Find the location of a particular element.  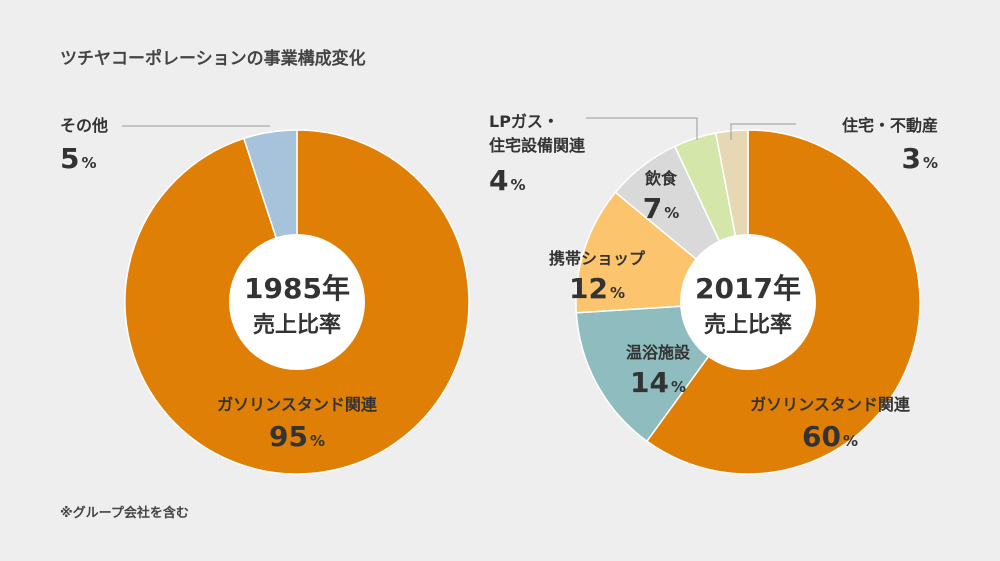

slice-label-1-4: LPガス・住宅設備関連 is located at coordinates (537, 133).